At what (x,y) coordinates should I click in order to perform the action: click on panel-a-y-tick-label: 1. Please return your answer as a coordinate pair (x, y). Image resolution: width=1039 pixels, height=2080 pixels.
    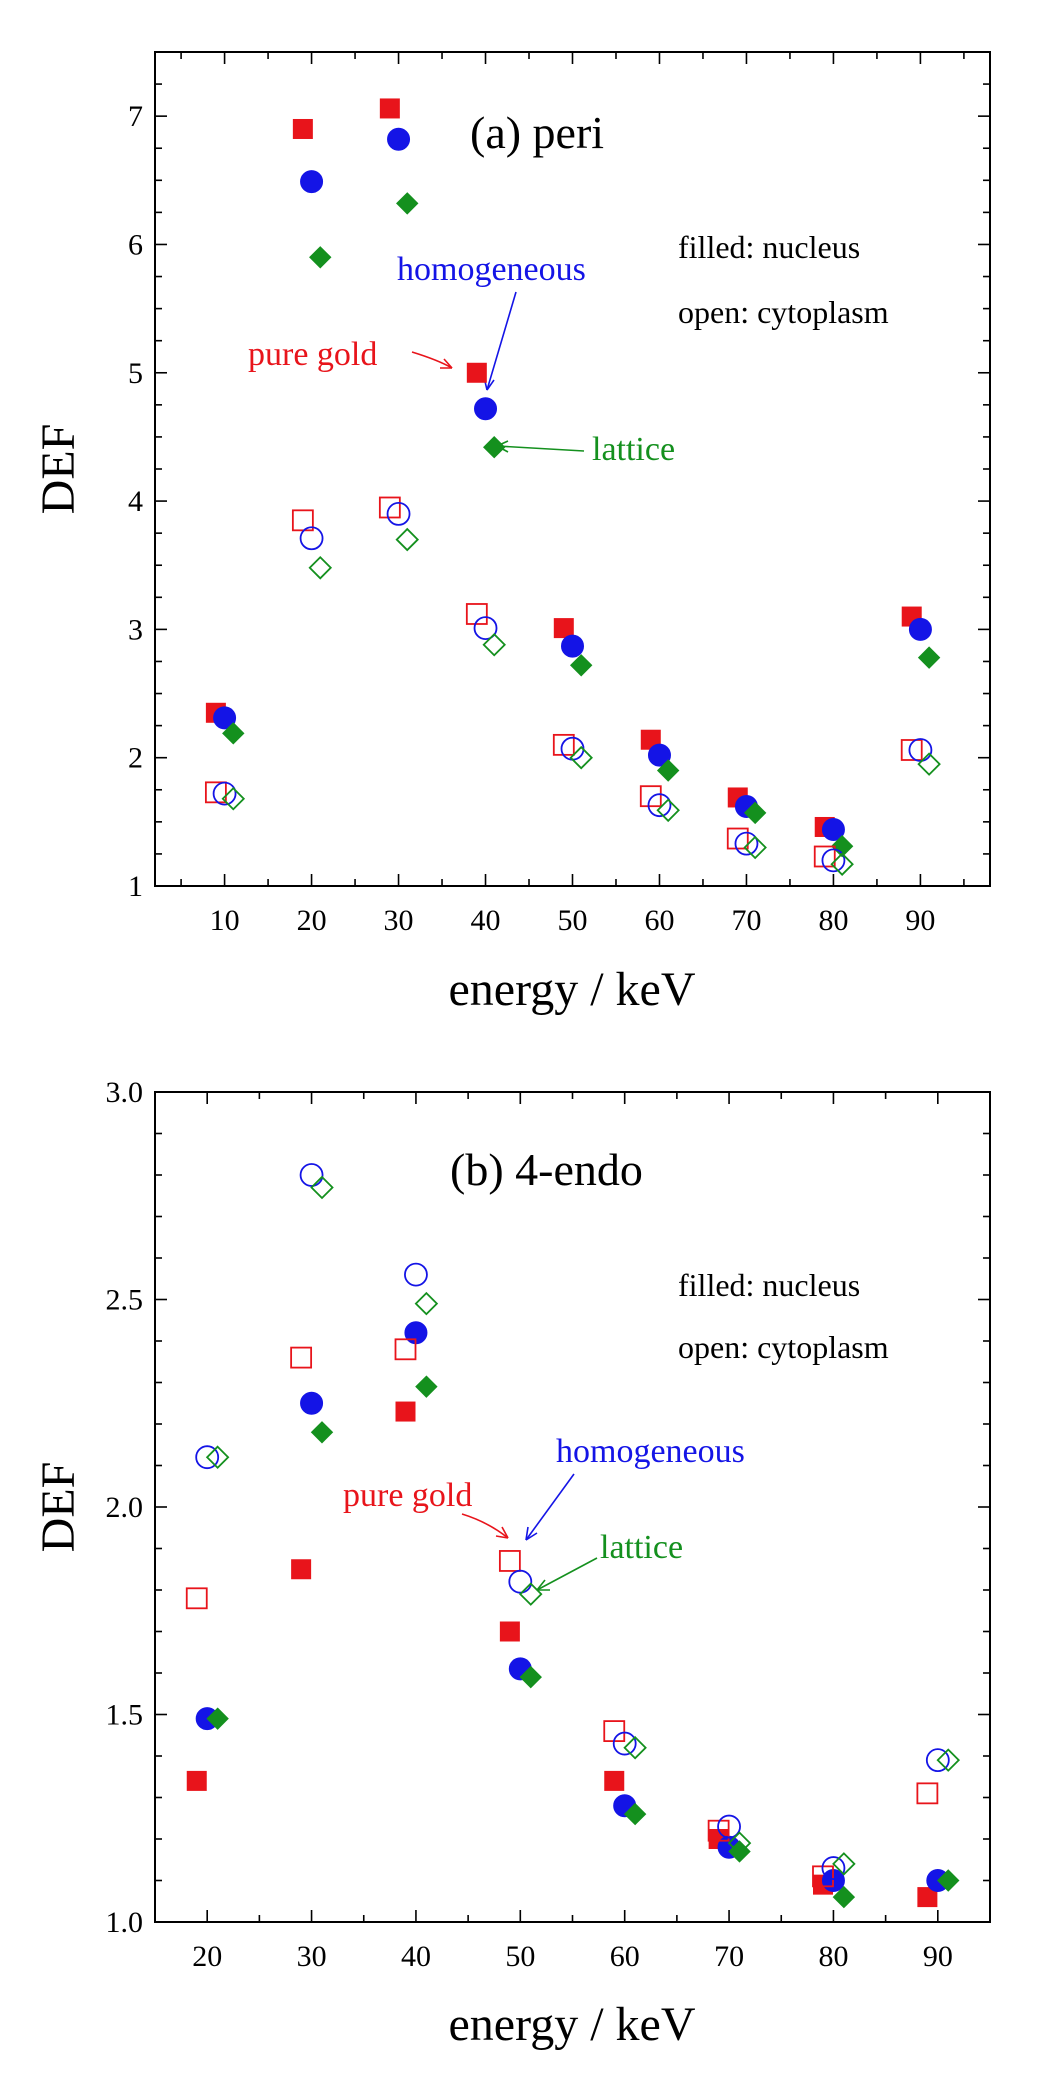
    Looking at the image, I should click on (135, 886).